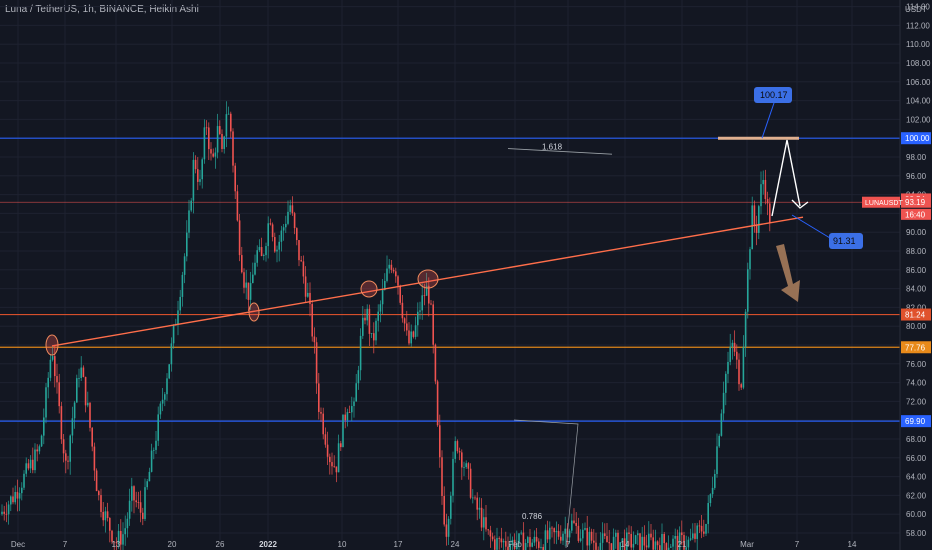 This screenshot has height=550, width=932. Describe the element at coordinates (786, 178) in the screenshot. I see `projection-arrow` at that location.